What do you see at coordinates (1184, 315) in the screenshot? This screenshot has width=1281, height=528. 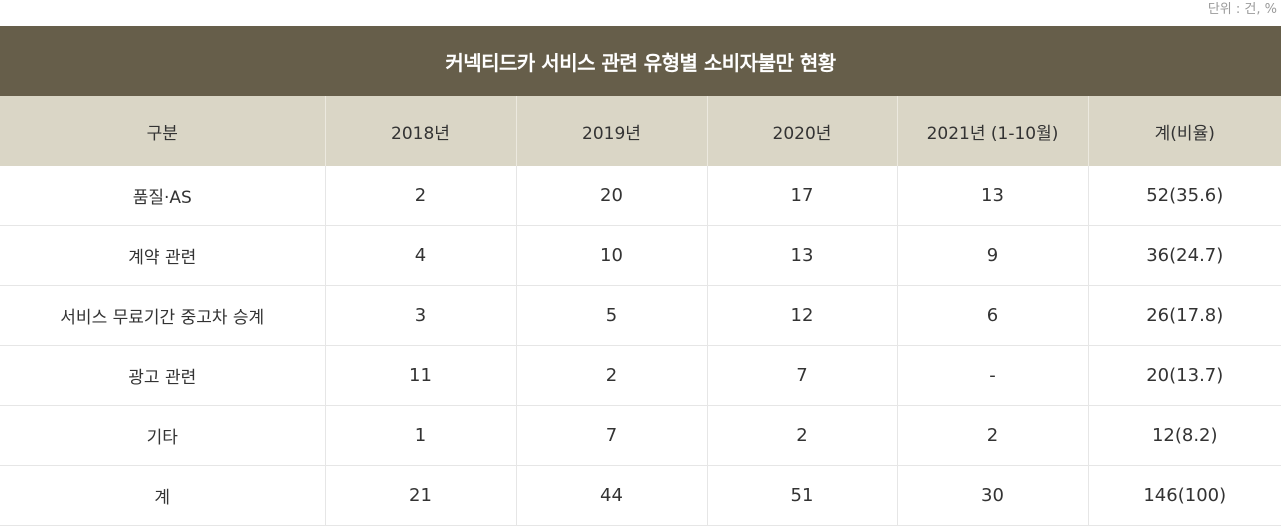 I see `table-cell: 26(17.8)` at bounding box center [1184, 315].